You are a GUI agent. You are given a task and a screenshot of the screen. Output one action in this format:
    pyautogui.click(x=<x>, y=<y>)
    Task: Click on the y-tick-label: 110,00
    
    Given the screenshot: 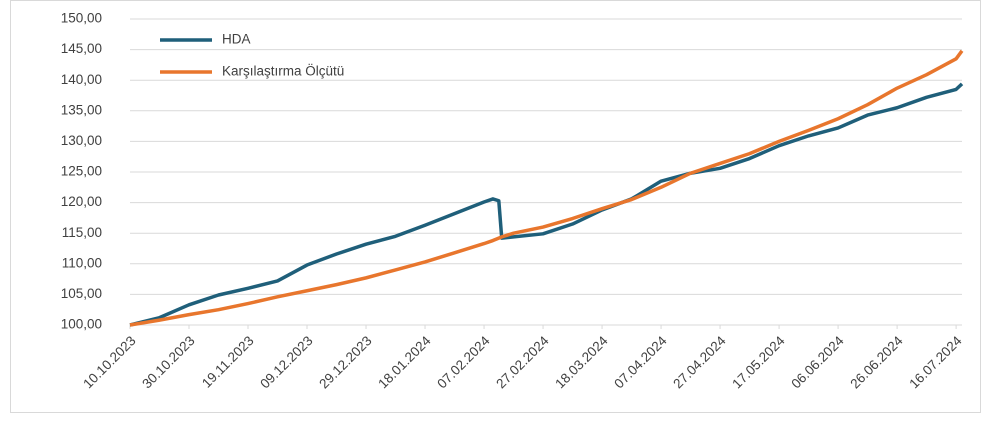 What is the action you would take?
    pyautogui.click(x=82, y=262)
    